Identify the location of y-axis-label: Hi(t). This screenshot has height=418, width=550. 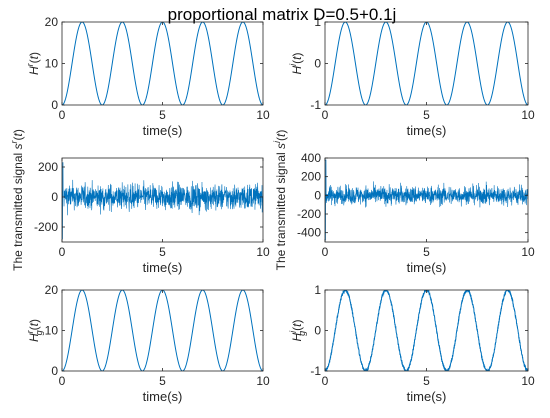
(296, 63).